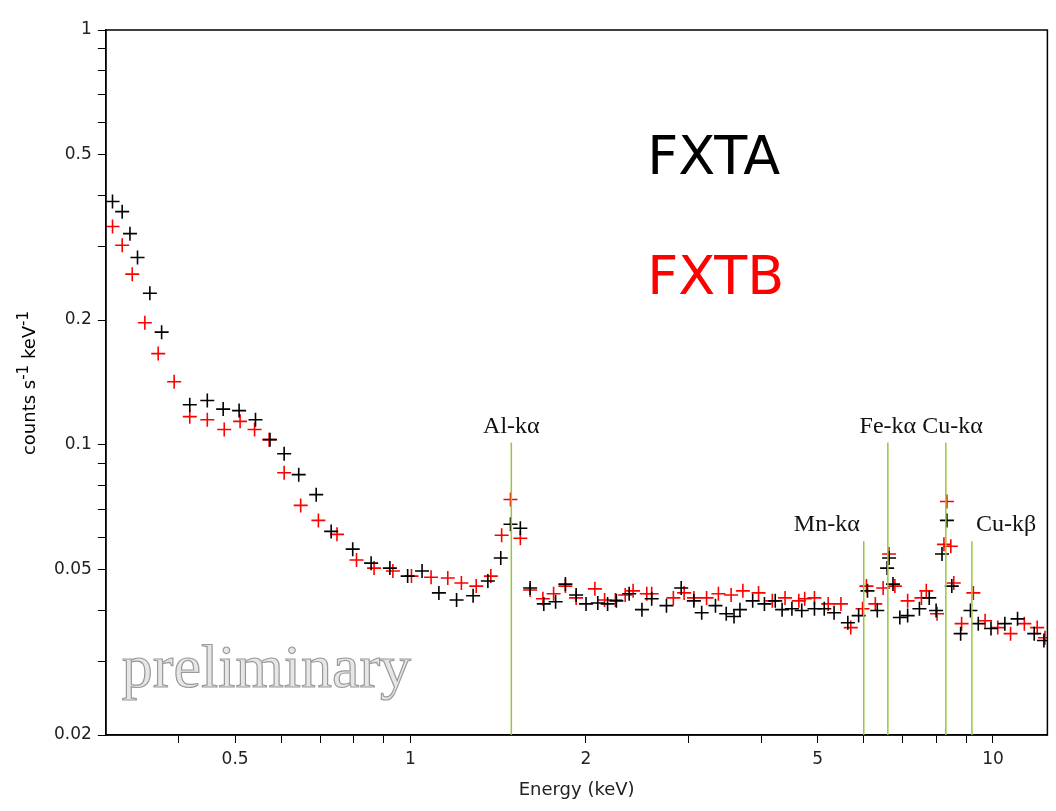 Image resolution: width=1056 pixels, height=811 pixels. What do you see at coordinates (576, 788) in the screenshot?
I see `x-axis-title: Energy (keV)` at bounding box center [576, 788].